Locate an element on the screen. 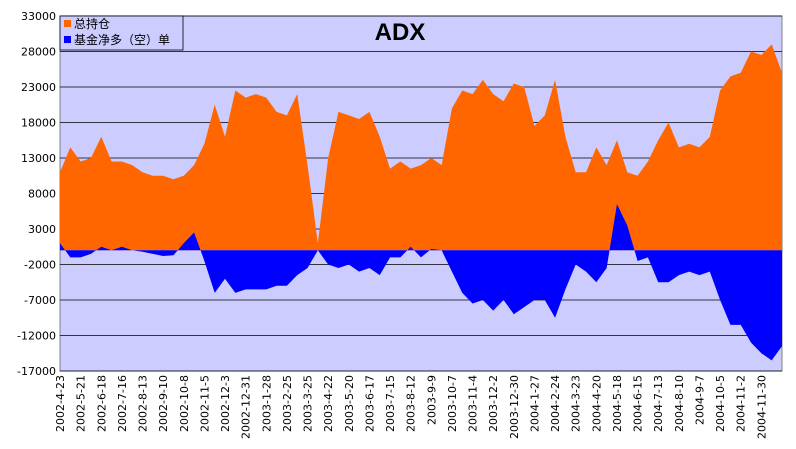  x-tick-label: 2002-11-5 is located at coordinates (204, 403).